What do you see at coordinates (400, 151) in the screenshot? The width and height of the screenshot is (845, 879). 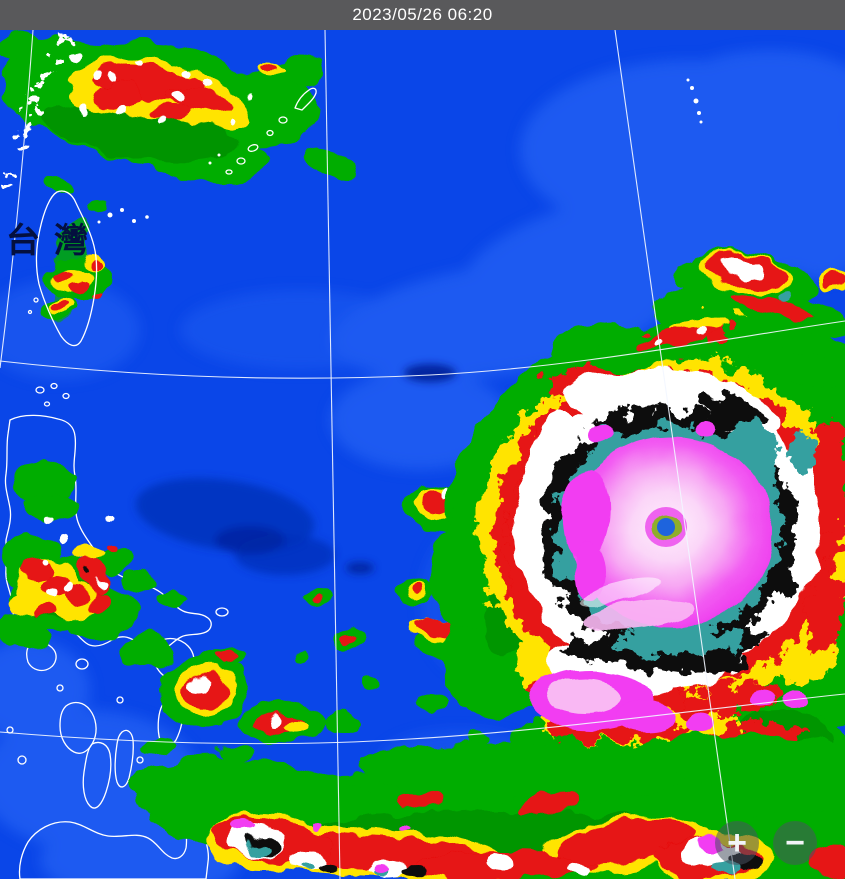 I see `islands-ryukyu` at bounding box center [400, 151].